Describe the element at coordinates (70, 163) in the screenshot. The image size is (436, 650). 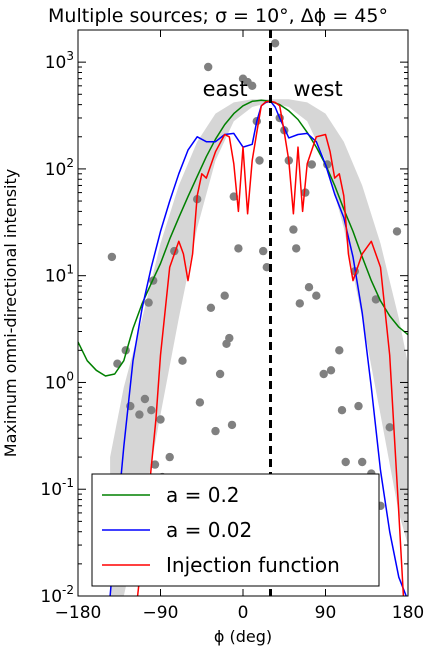
I see `y-tick-exponent: 2` at that location.